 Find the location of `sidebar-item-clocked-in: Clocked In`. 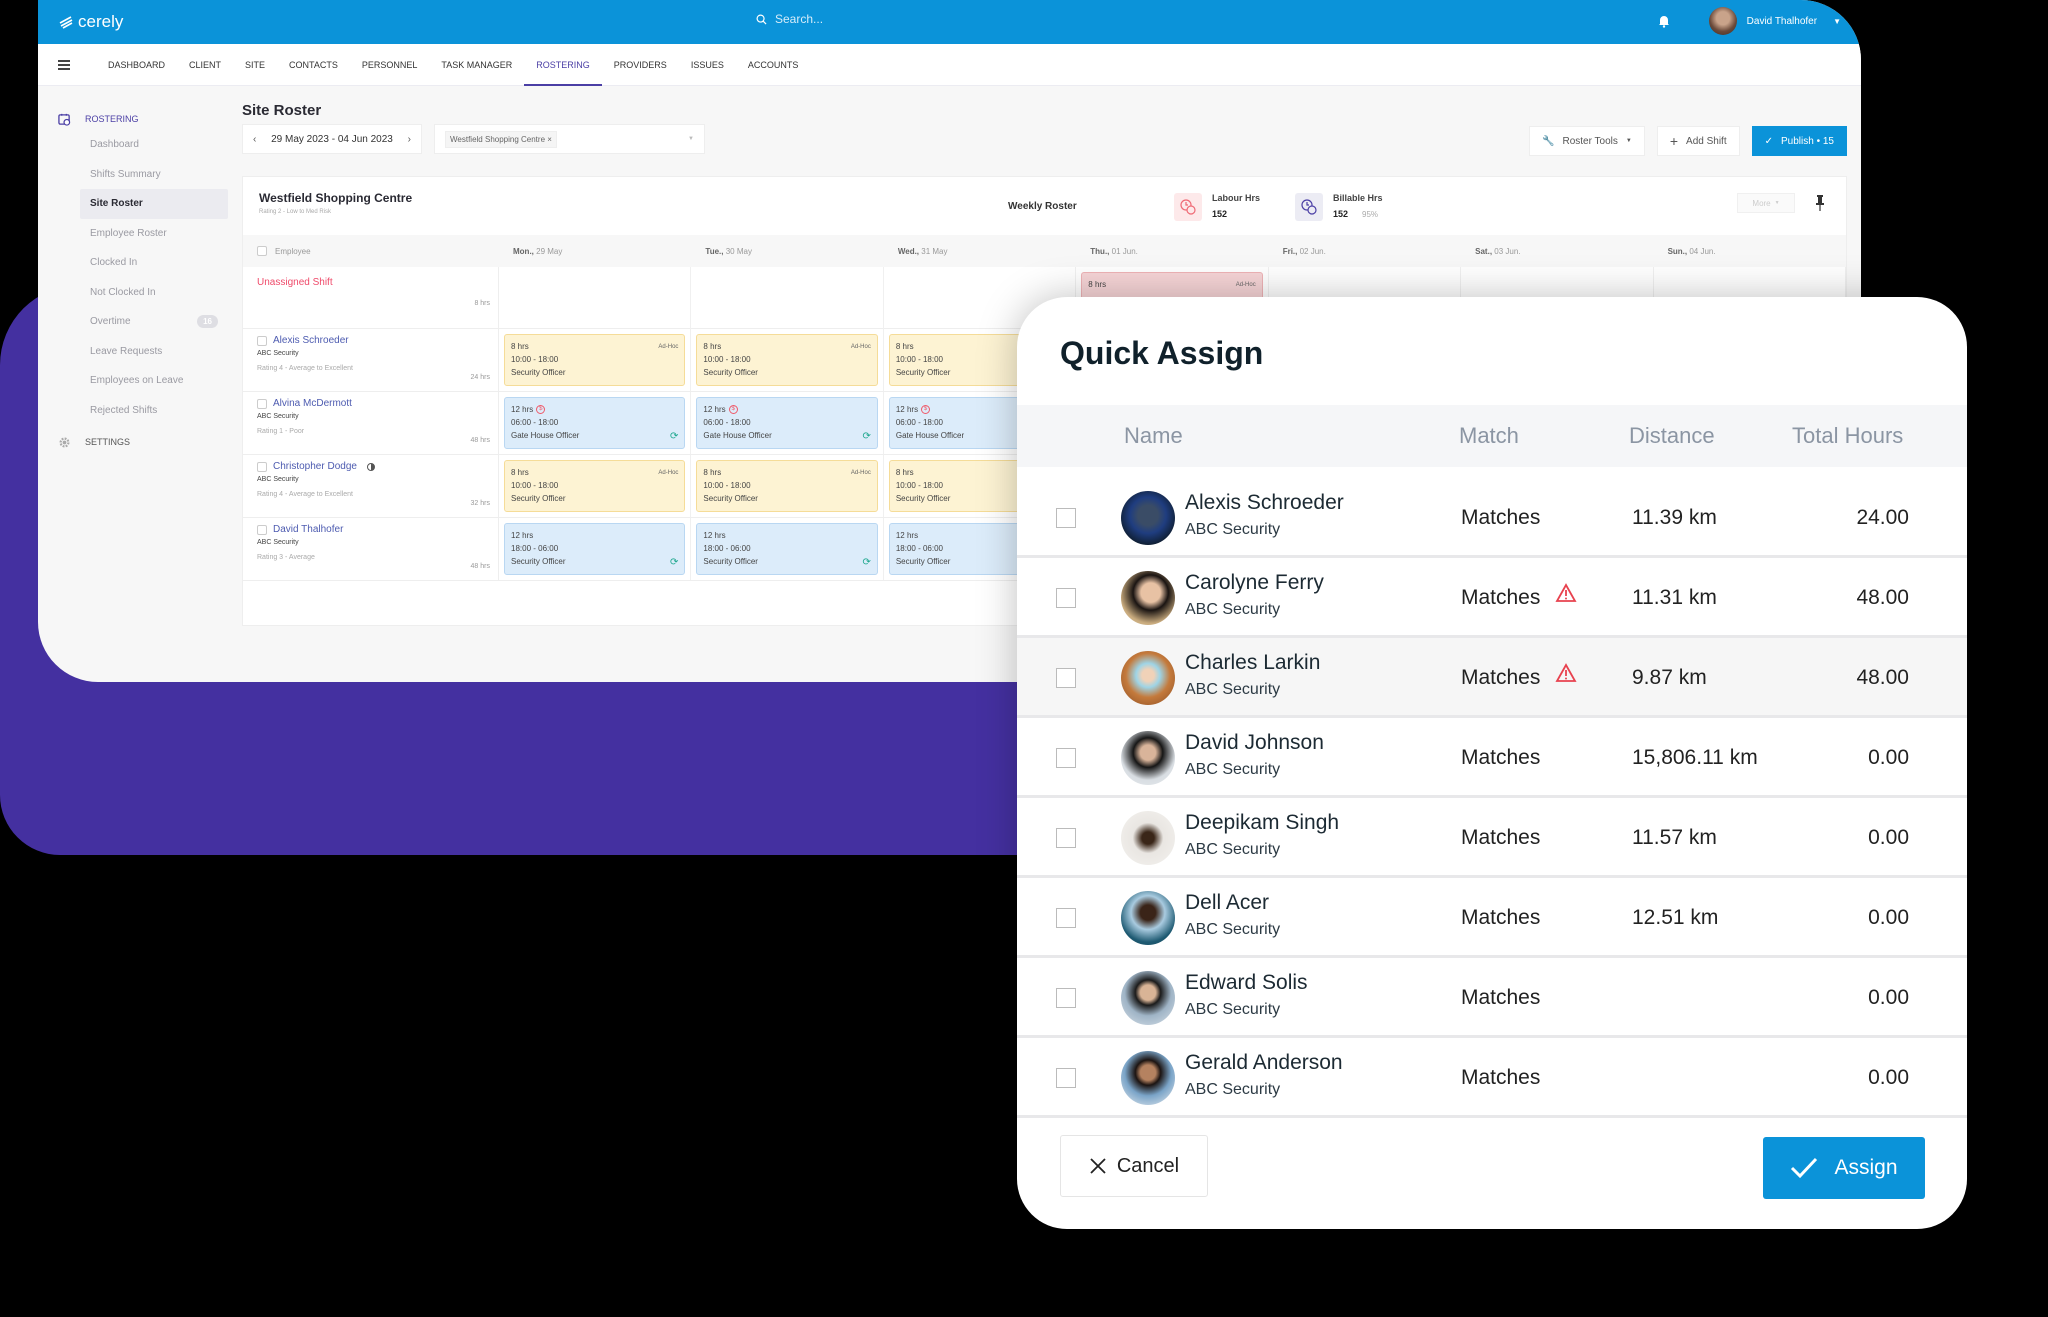

sidebar-item-clocked-in: Clocked In is located at coordinates (154, 263).